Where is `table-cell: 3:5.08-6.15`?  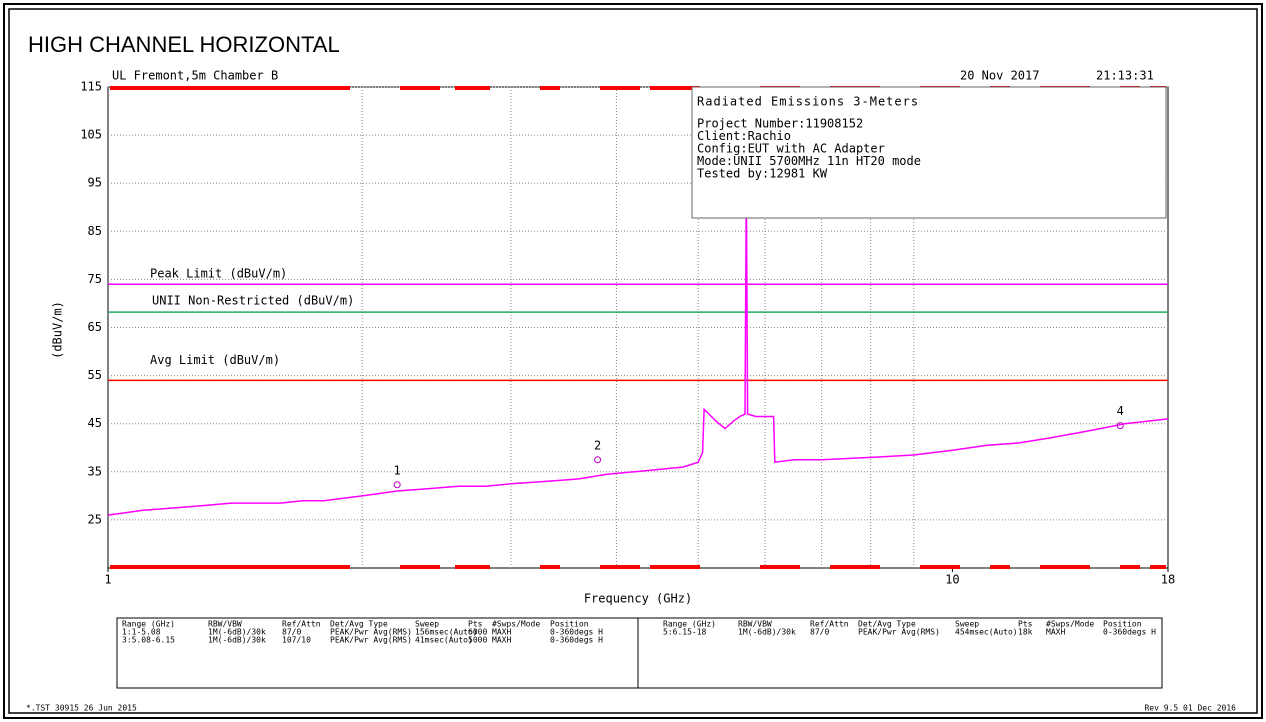 table-cell: 3:5.08-6.15 is located at coordinates (148, 640).